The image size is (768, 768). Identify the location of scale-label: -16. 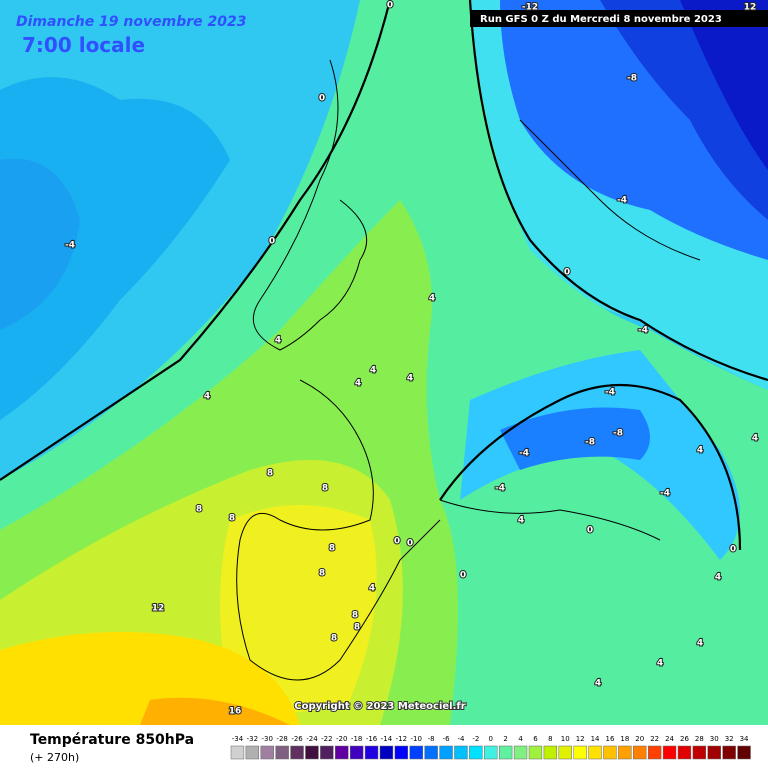
(372, 739).